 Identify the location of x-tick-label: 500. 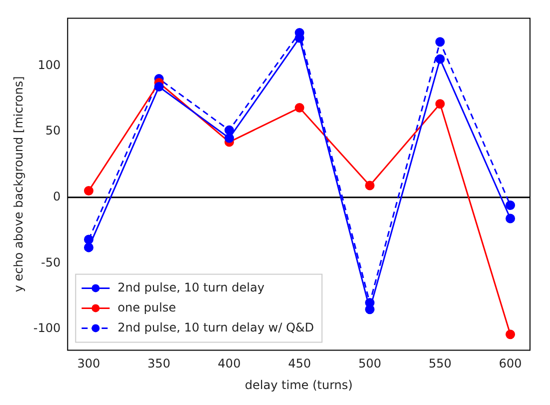
(370, 363).